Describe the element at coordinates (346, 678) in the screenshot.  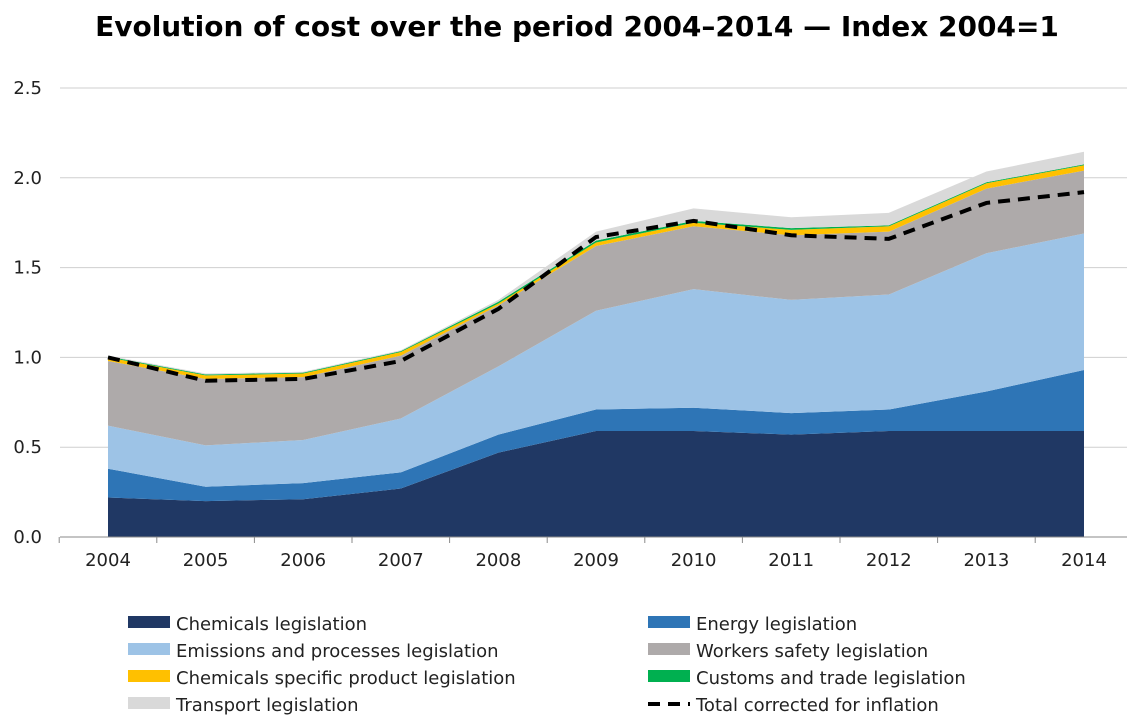
I see `legend-label: Chemicals specific product legislation` at that location.